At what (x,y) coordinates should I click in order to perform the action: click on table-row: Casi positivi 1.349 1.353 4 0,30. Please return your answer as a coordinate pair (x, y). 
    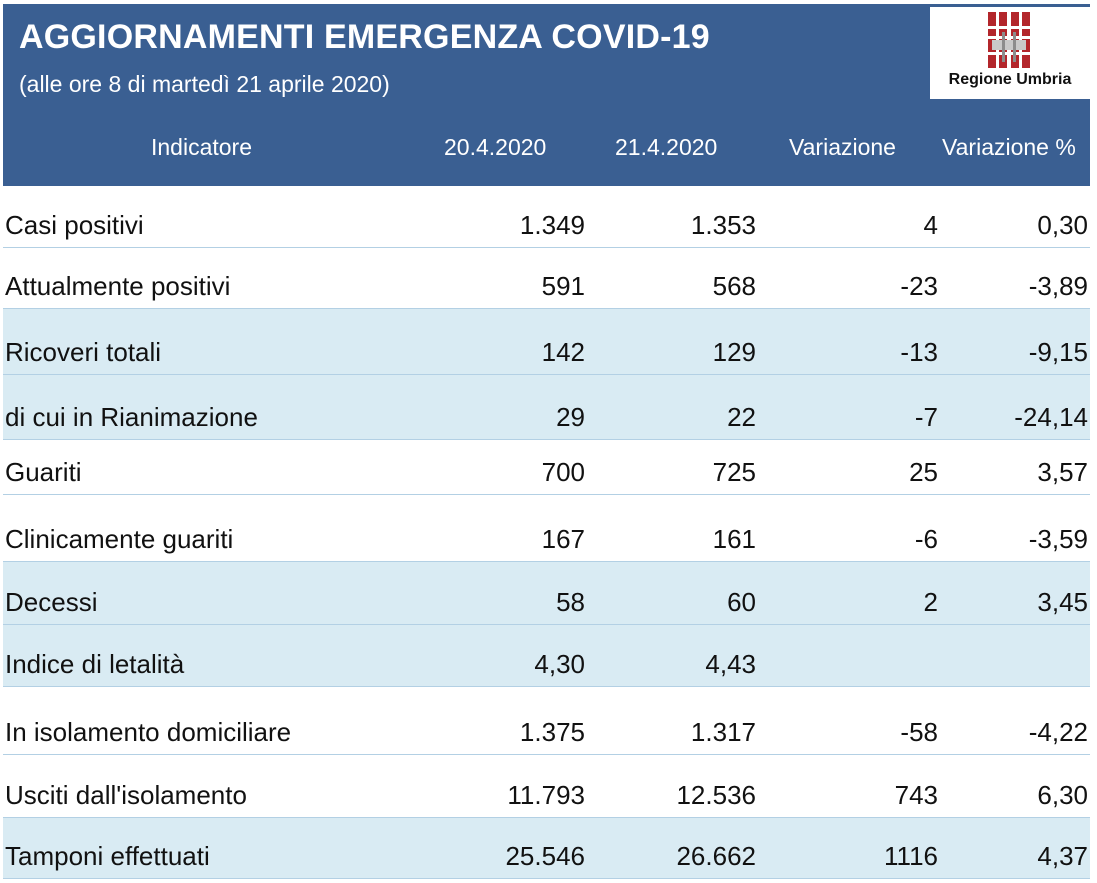
    Looking at the image, I should click on (546, 217).